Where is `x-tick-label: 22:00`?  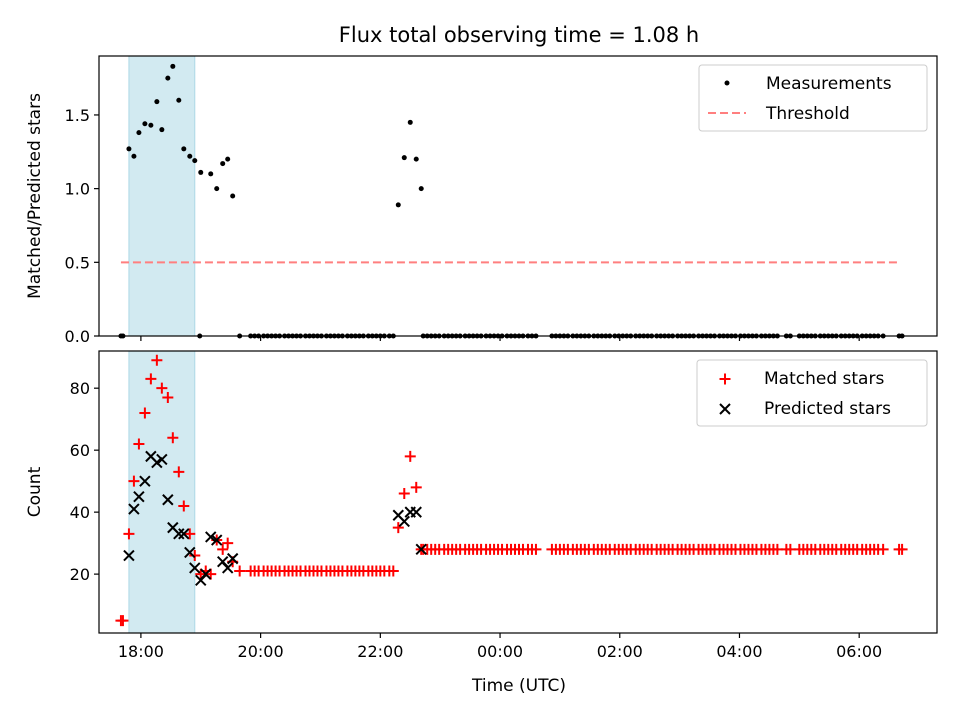 x-tick-label: 22:00 is located at coordinates (380, 651).